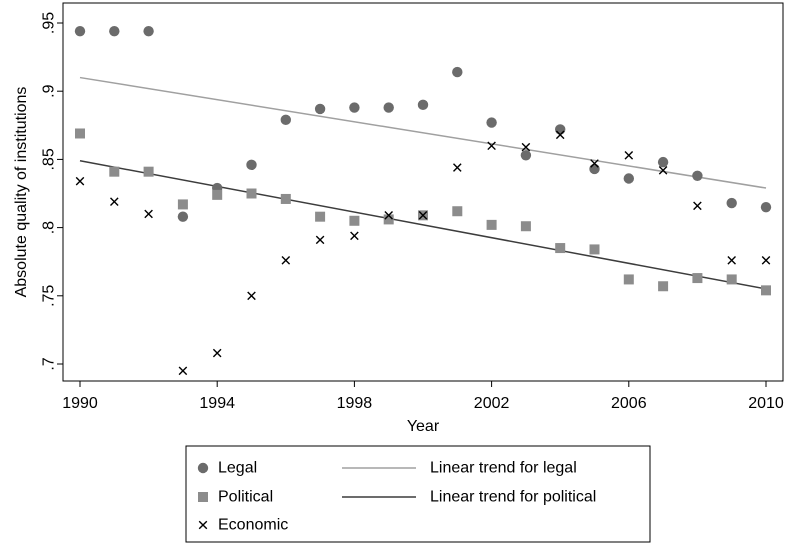  I want to click on legend-box, so click(418, 494).